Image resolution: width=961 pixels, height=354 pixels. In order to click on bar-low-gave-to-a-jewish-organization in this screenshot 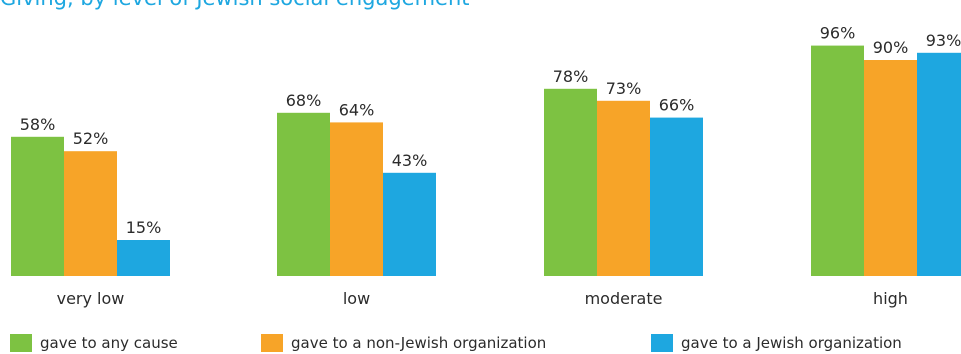, I will do `click(409, 224)`.